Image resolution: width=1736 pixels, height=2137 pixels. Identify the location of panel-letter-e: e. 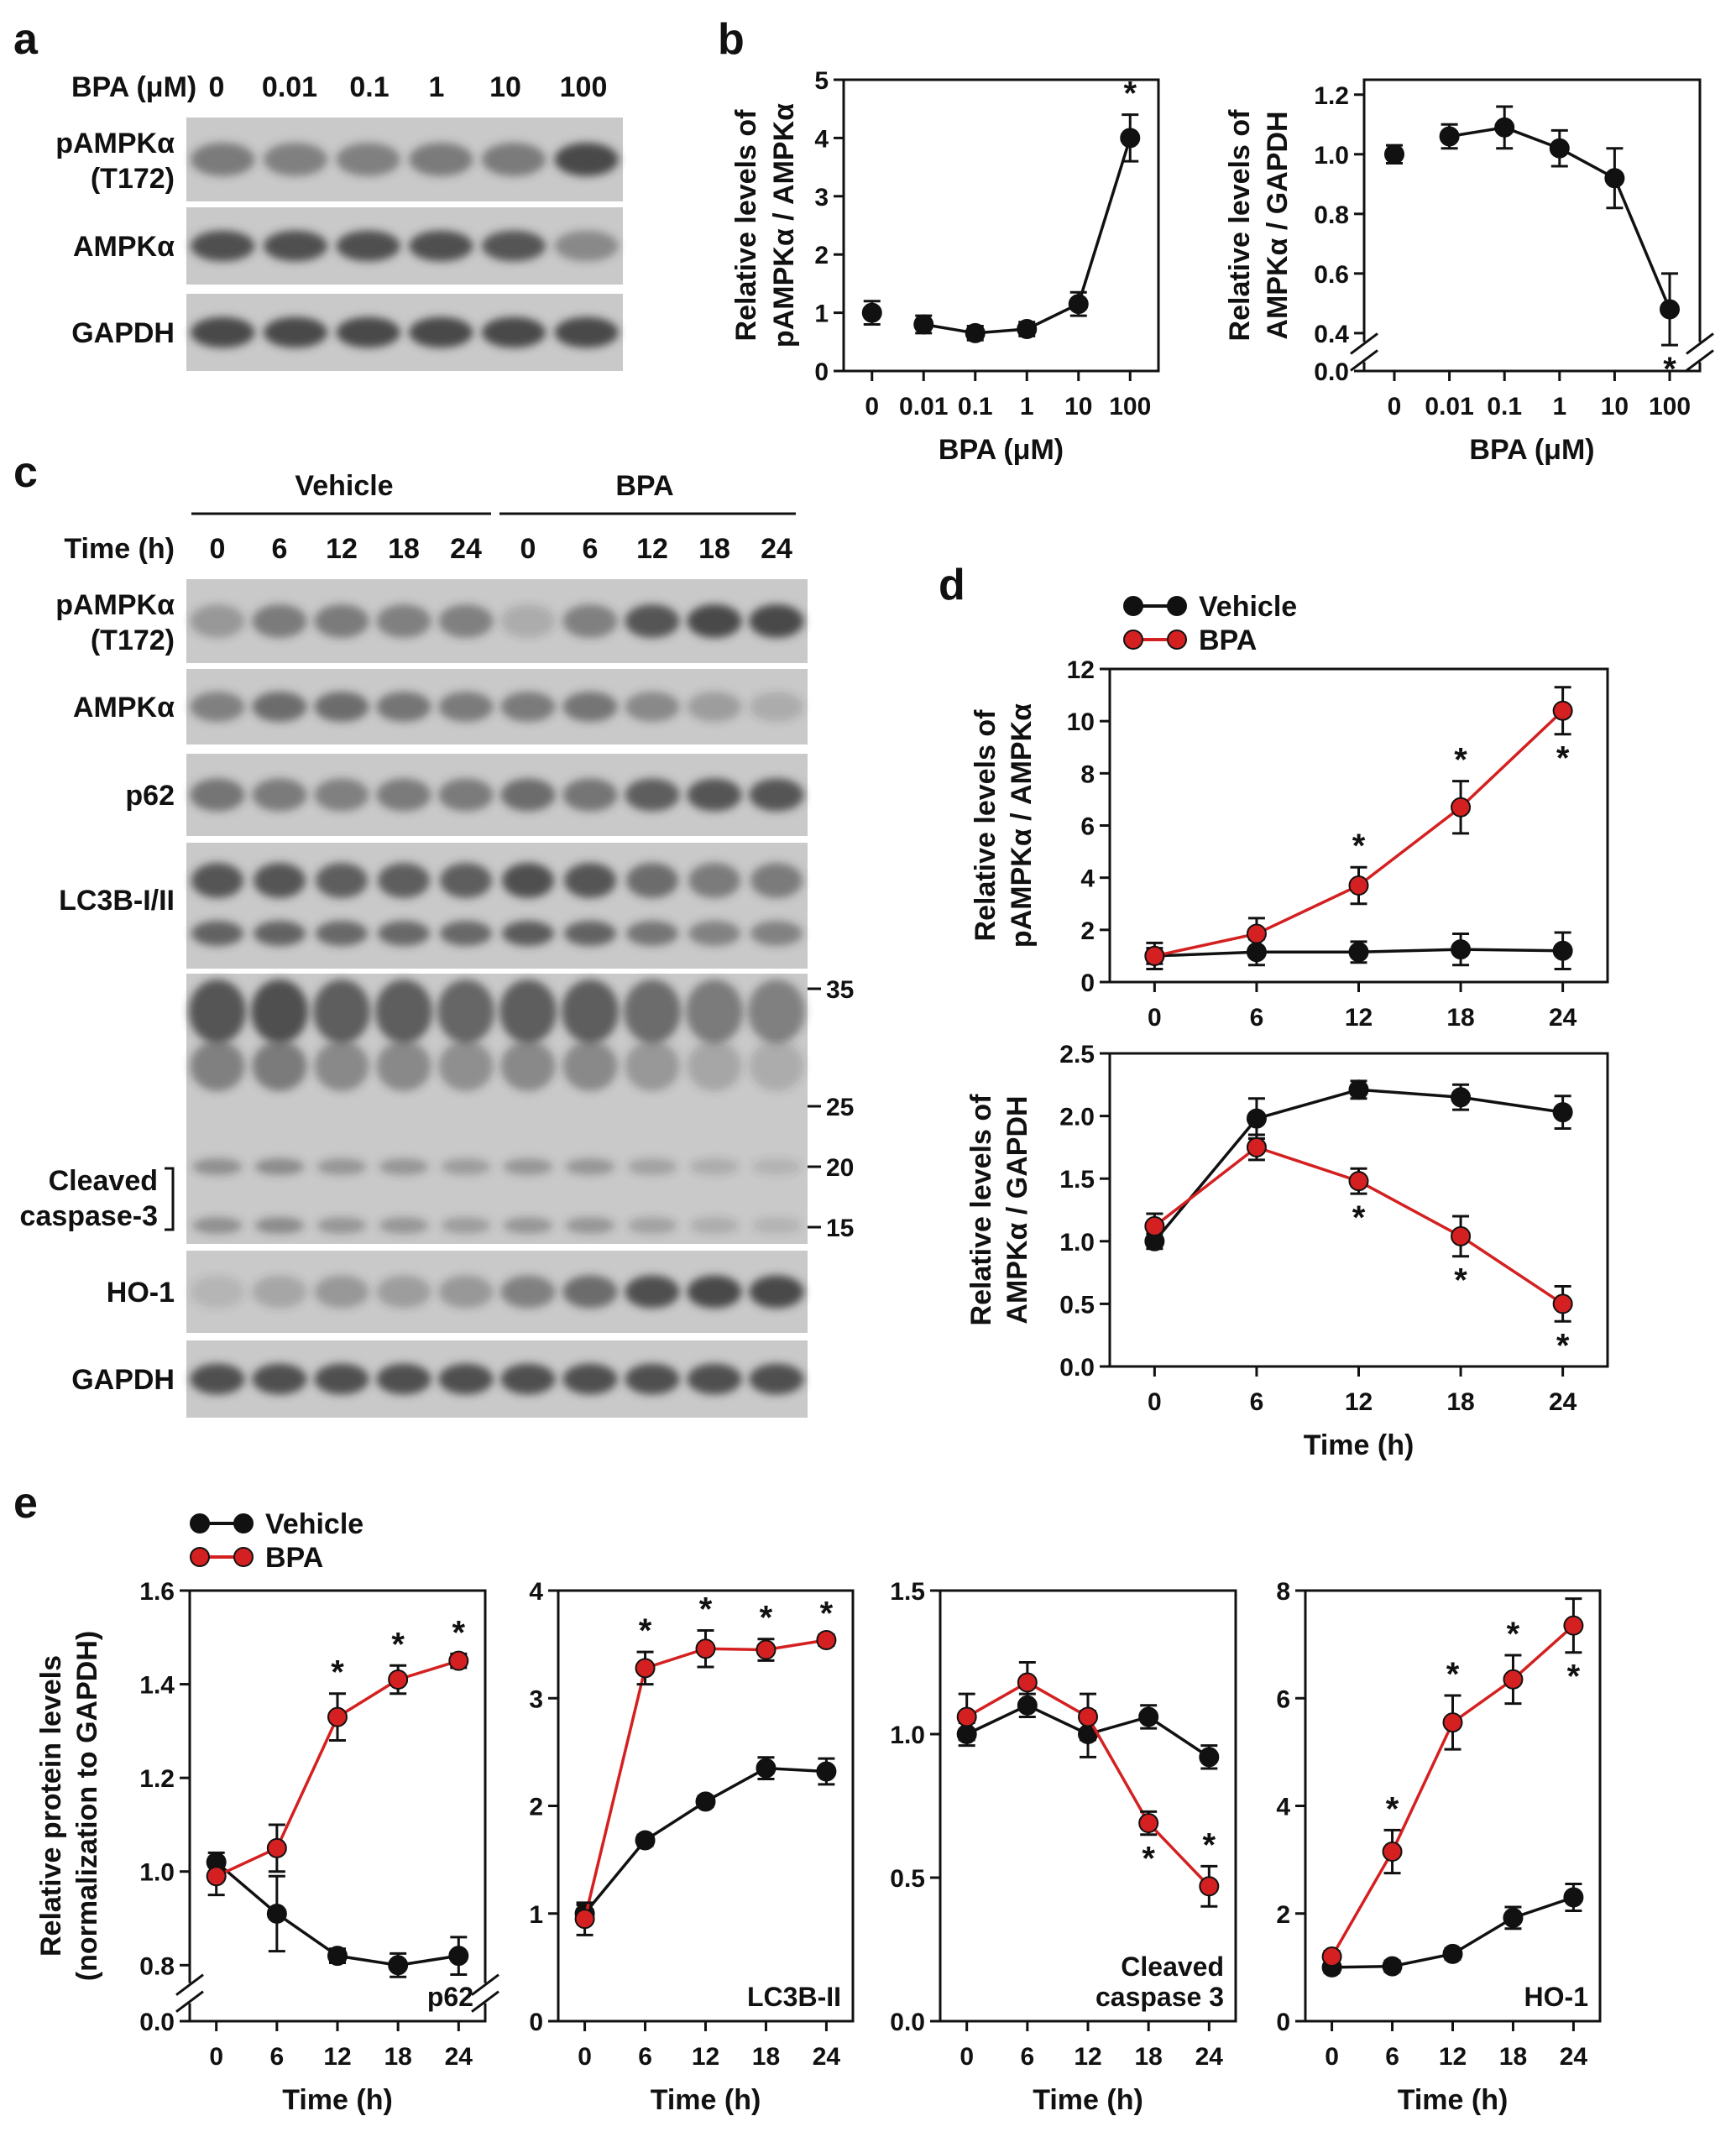
(25, 1503).